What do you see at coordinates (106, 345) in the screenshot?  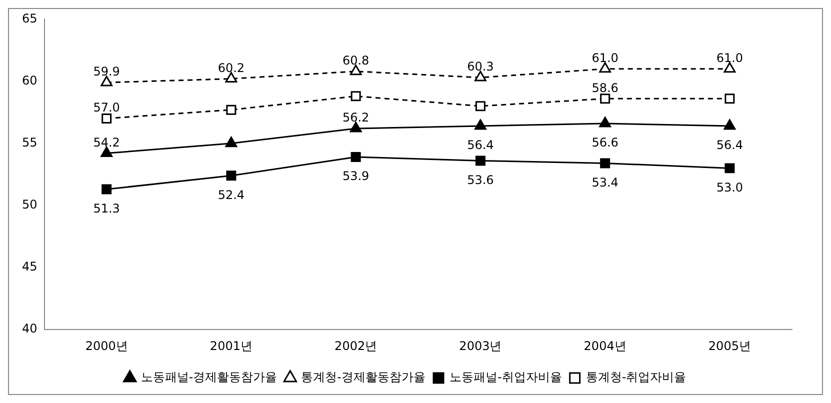 I see `x-tick-label: 2000년` at bounding box center [106, 345].